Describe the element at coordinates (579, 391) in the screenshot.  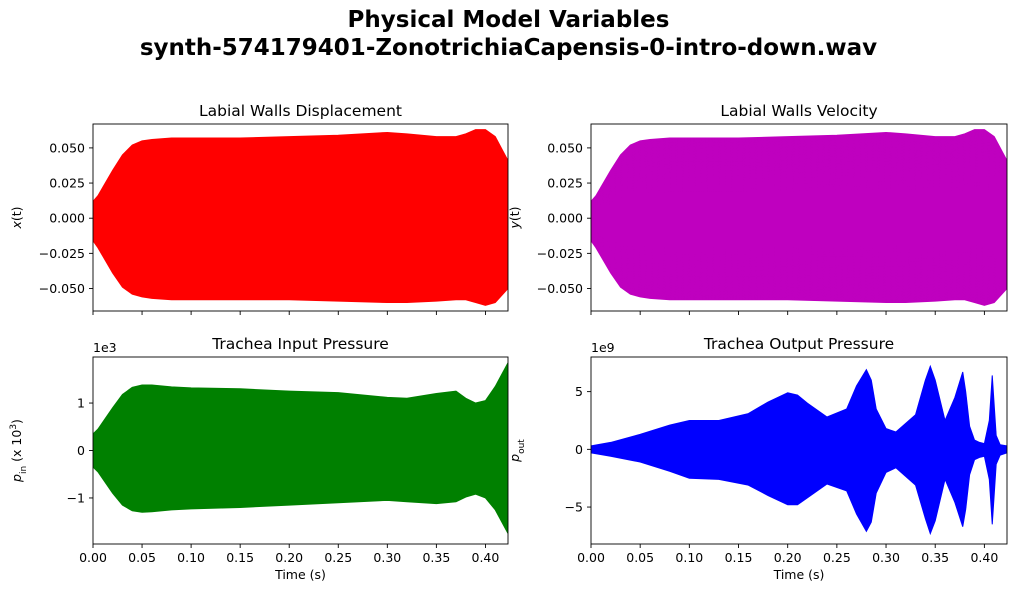
I see `y-tick-label: 5` at that location.